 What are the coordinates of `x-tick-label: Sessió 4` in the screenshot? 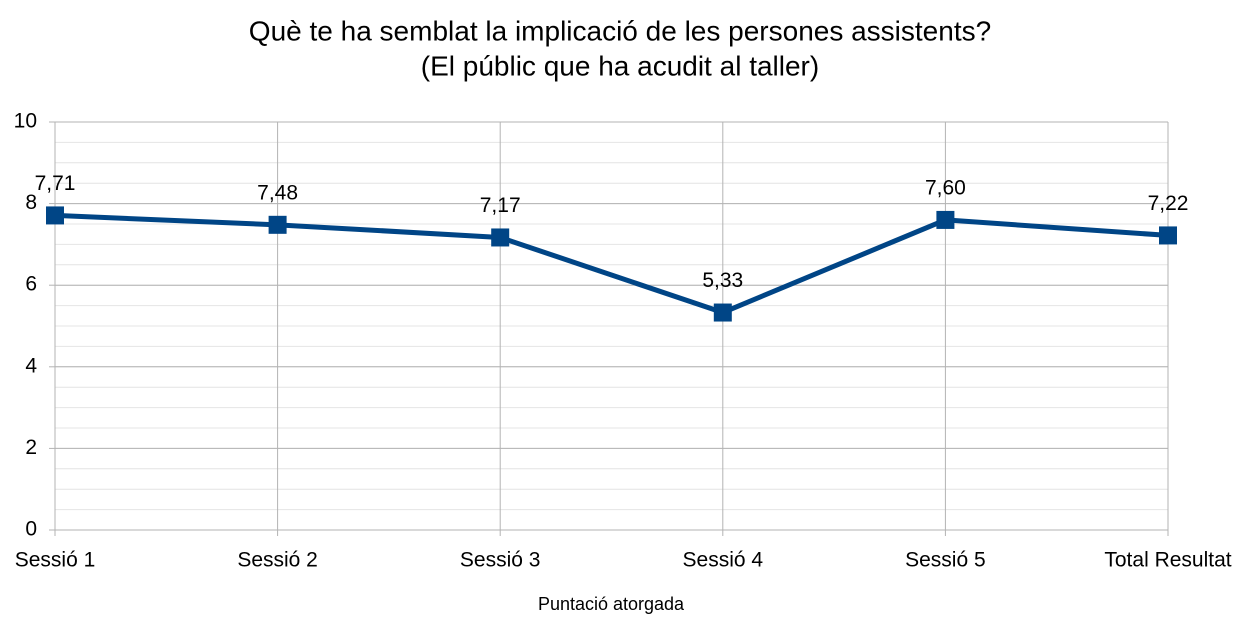 It's located at (723, 560).